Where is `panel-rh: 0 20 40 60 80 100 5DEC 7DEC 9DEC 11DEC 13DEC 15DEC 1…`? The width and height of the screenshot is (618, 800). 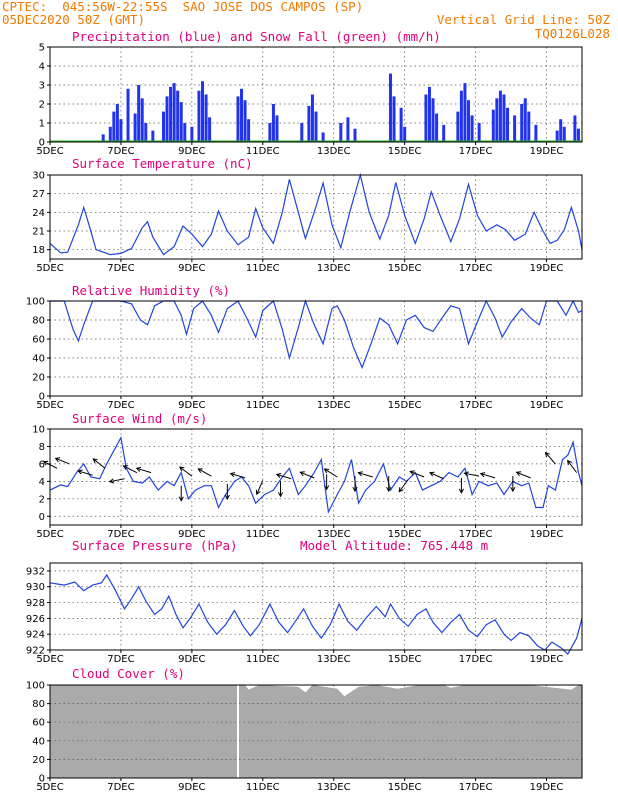 panel-rh: 0 20 40 60 80 100 5DEC 7DEC 9DEC 11DEC 13DEC 15DEC 1… is located at coordinates (304, 347).